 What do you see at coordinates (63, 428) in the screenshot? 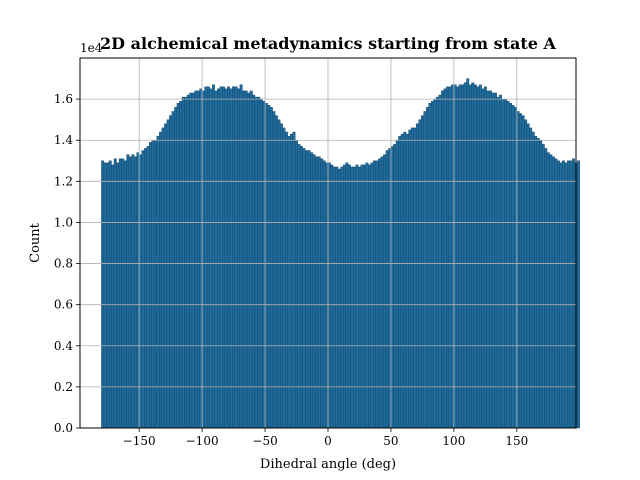
I see `y-tick-label: 0.0` at bounding box center [63, 428].